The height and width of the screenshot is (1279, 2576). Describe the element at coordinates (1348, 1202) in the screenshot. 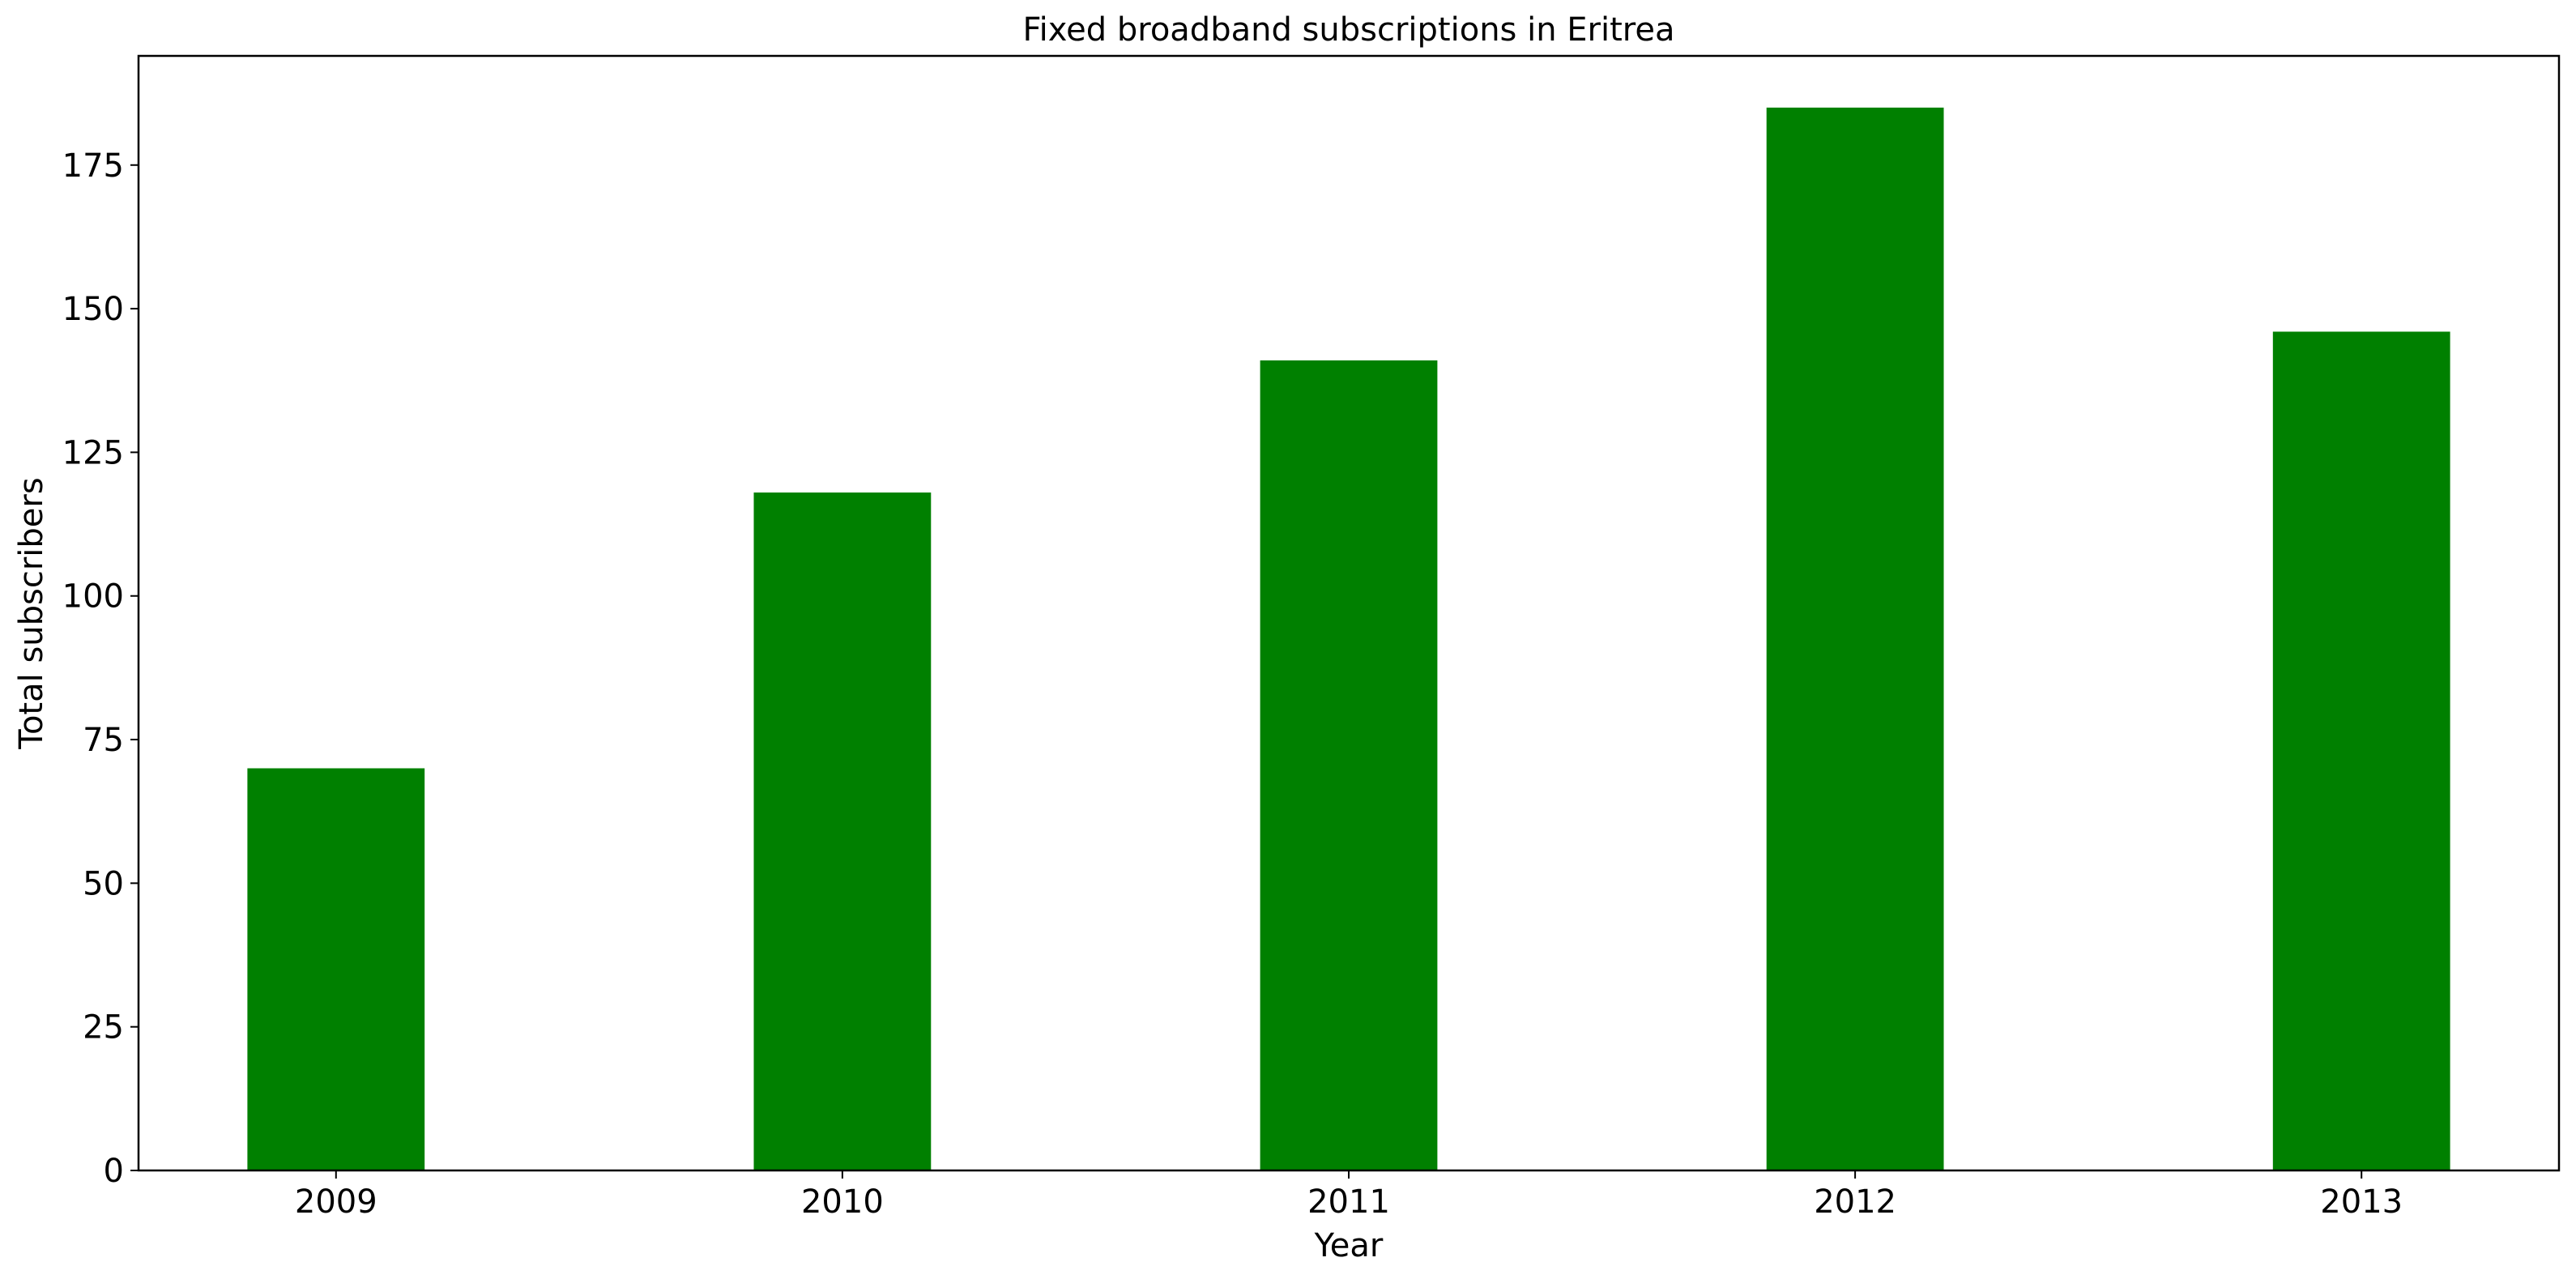

I see `x-tick-label: 2011` at that location.